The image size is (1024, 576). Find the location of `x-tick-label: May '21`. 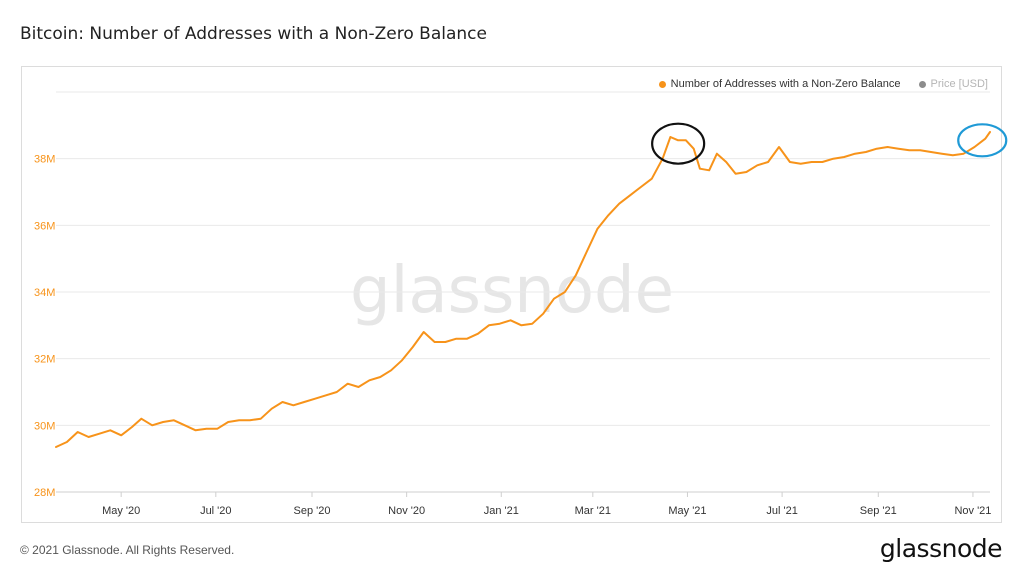

x-tick-label: May '21 is located at coordinates (687, 511).